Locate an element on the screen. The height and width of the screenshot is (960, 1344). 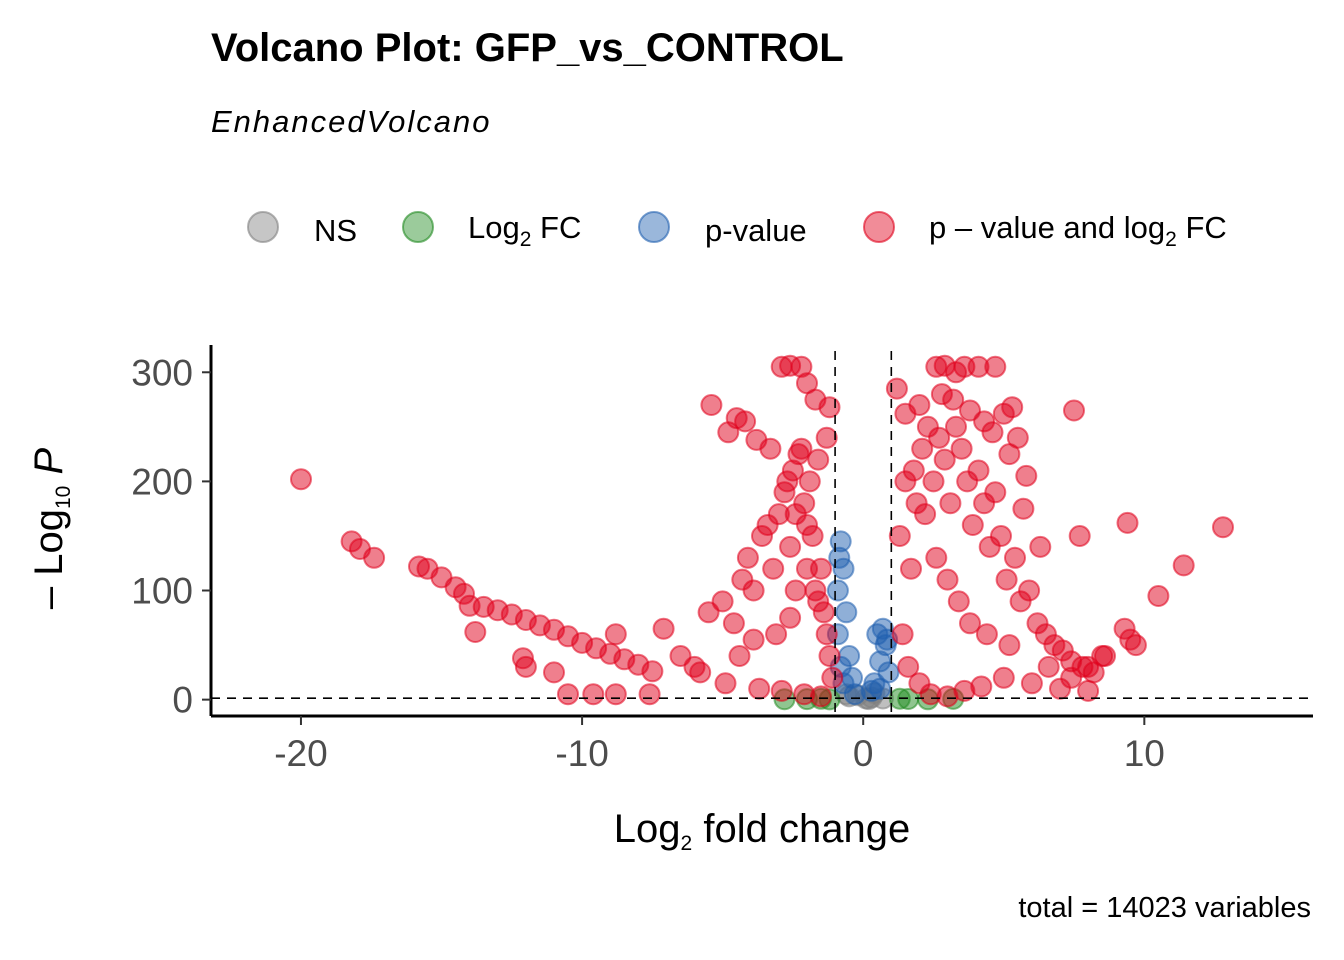
x-tick-label: -20 is located at coordinates (300, 753).